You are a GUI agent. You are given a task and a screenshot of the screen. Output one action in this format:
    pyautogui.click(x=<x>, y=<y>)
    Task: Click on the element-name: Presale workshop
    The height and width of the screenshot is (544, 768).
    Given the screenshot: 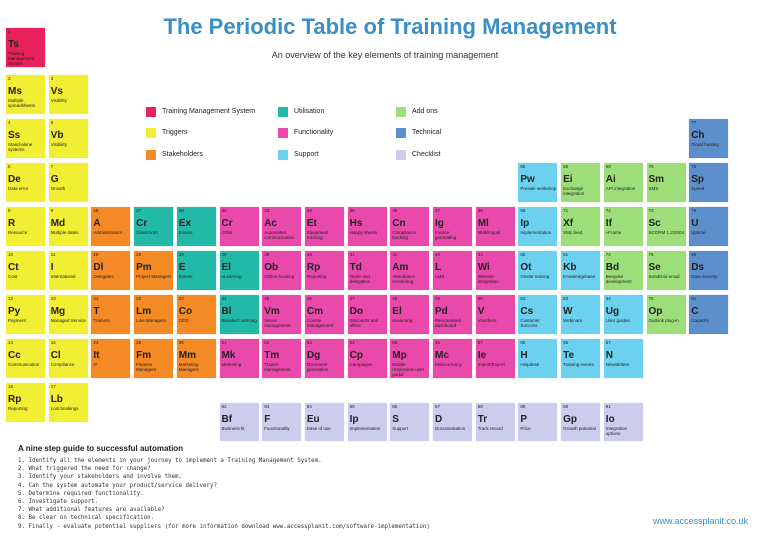 What is the action you would take?
    pyautogui.click(x=538, y=188)
    